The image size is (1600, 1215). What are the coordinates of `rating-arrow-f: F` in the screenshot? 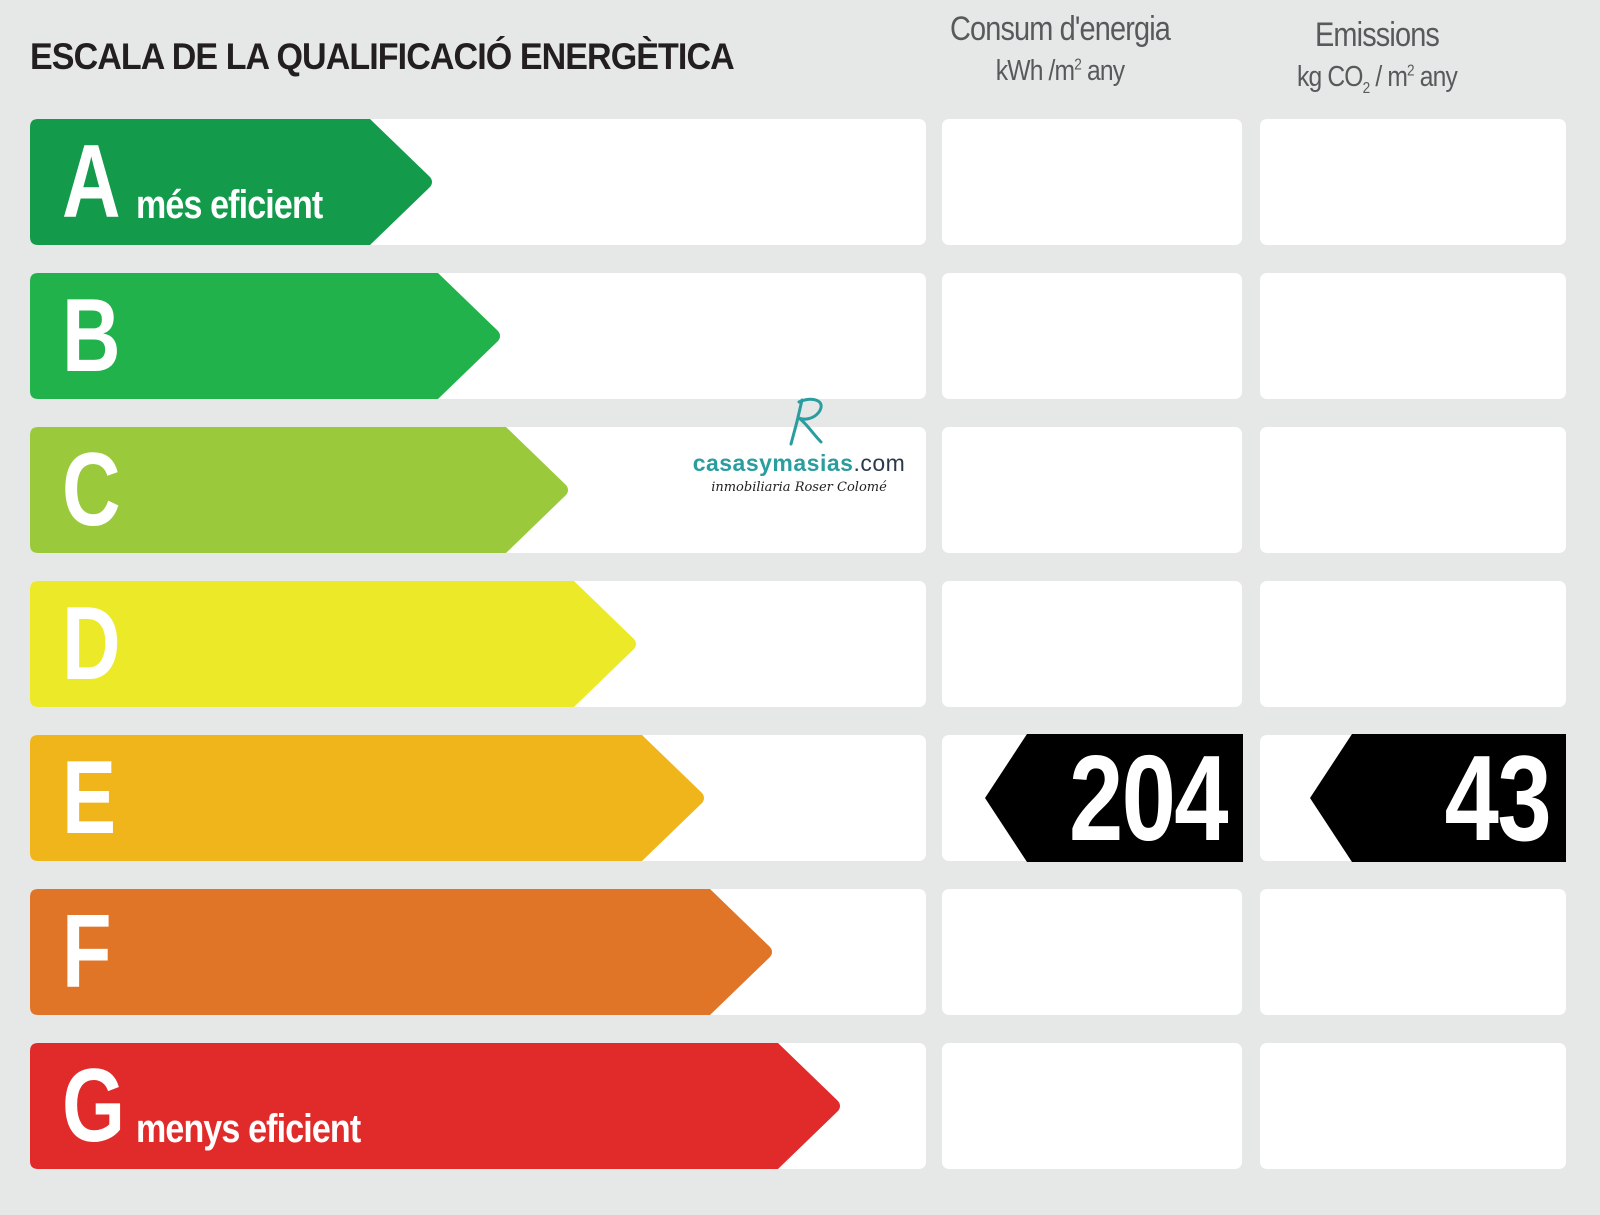 It's located at (402, 952).